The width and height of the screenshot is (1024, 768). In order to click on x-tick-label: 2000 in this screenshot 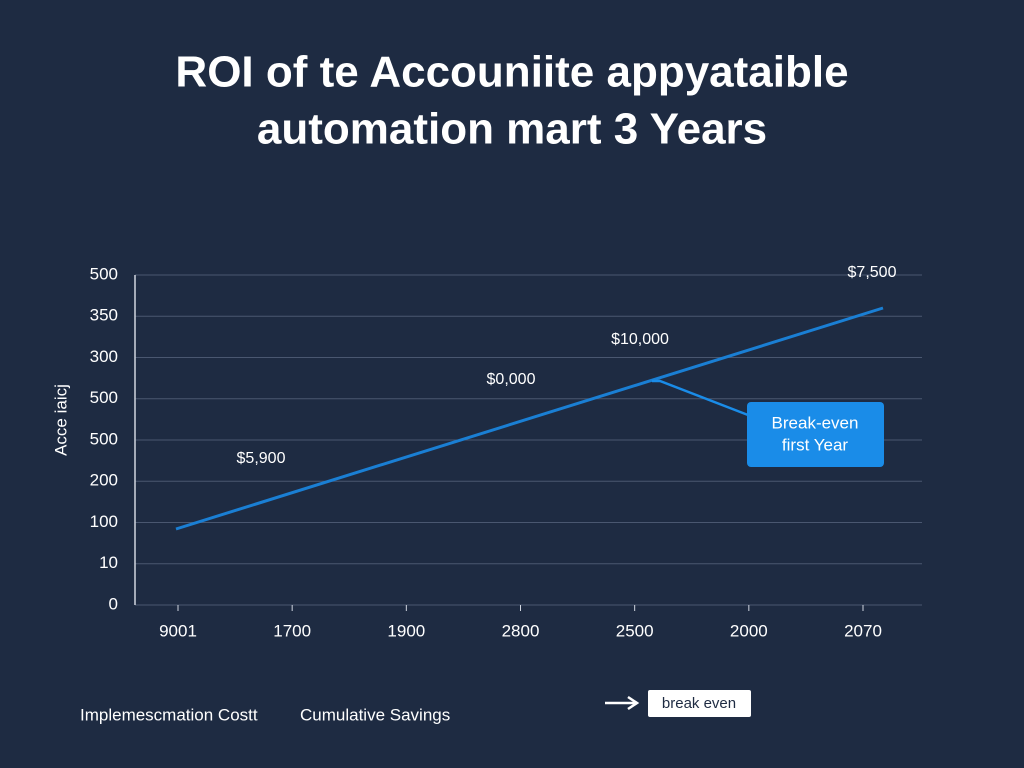, I will do `click(749, 630)`.